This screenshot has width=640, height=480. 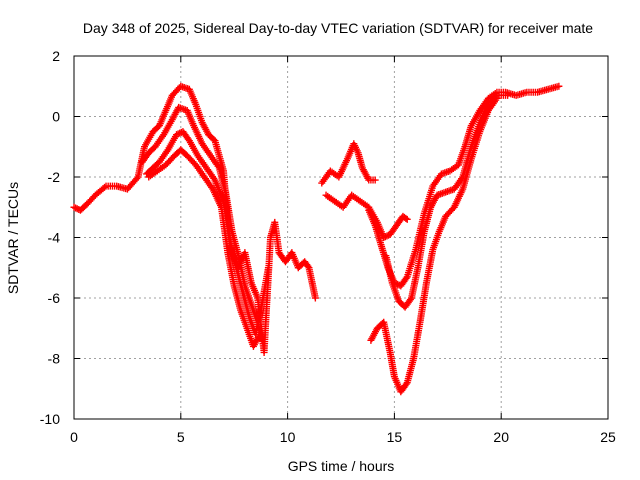 What do you see at coordinates (50, 419) in the screenshot?
I see `y-tick-label: -10` at bounding box center [50, 419].